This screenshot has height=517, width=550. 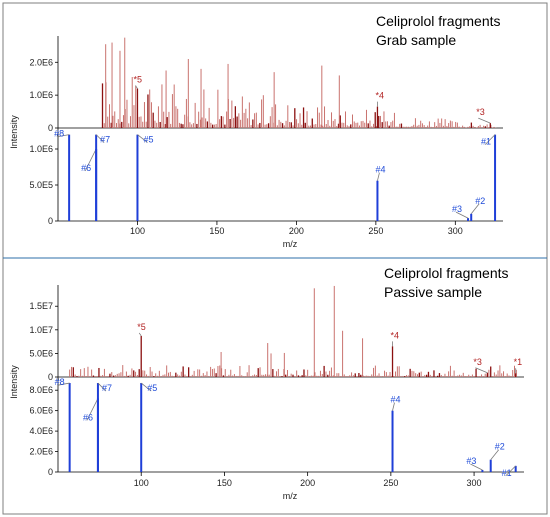 I want to click on panel2-ref-y-tick-label: 0, so click(x=50, y=472).